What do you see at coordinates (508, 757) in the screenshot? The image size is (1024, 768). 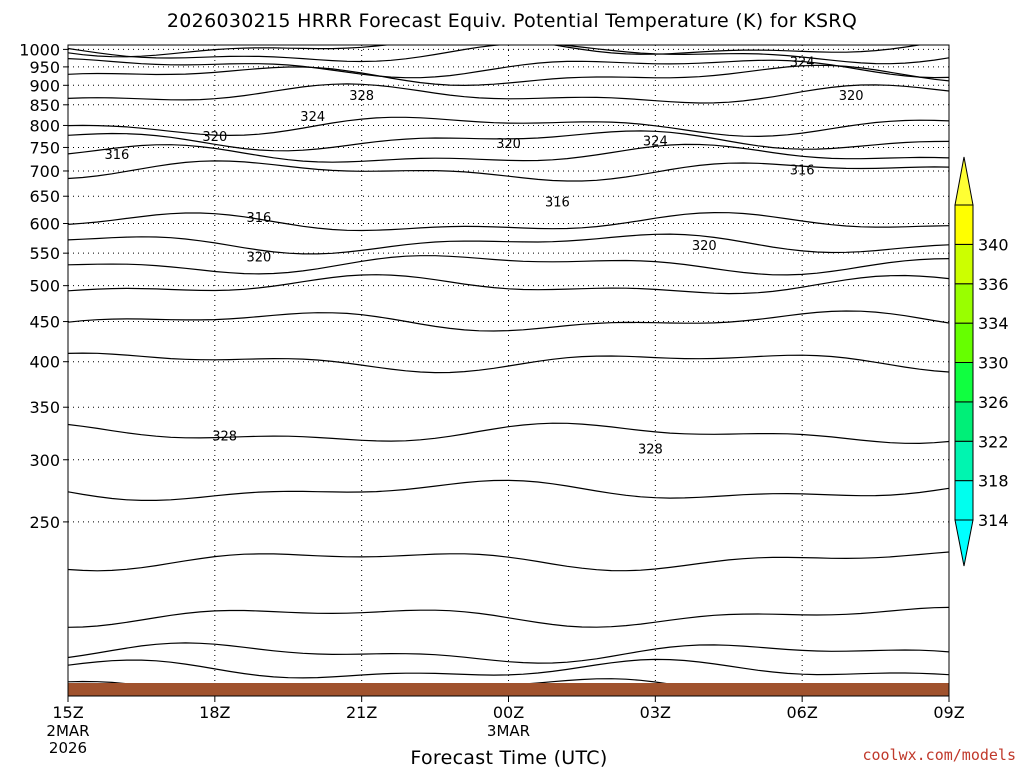 I see `x-axis-label: Forecast Time (UTC)` at bounding box center [508, 757].